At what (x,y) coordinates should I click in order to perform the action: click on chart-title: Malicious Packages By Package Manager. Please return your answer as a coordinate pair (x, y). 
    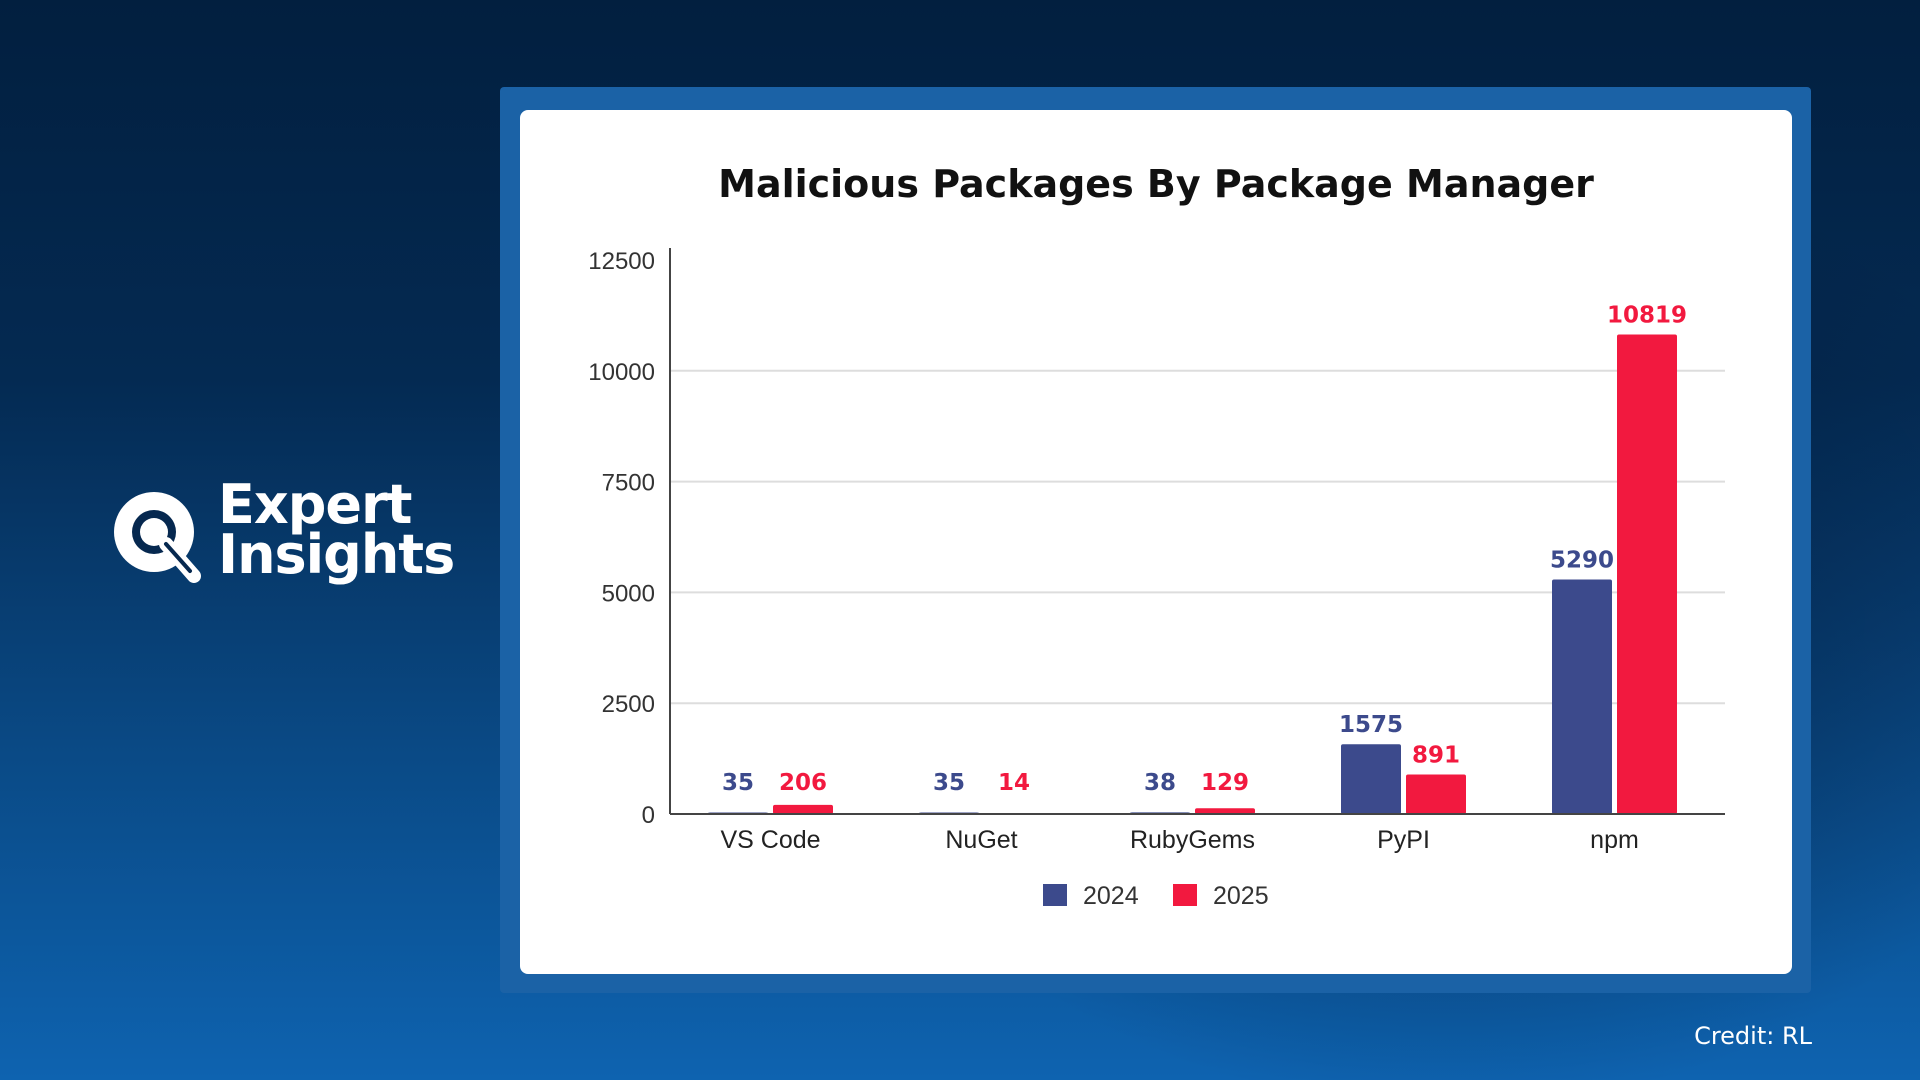
    Looking at the image, I should click on (1156, 184).